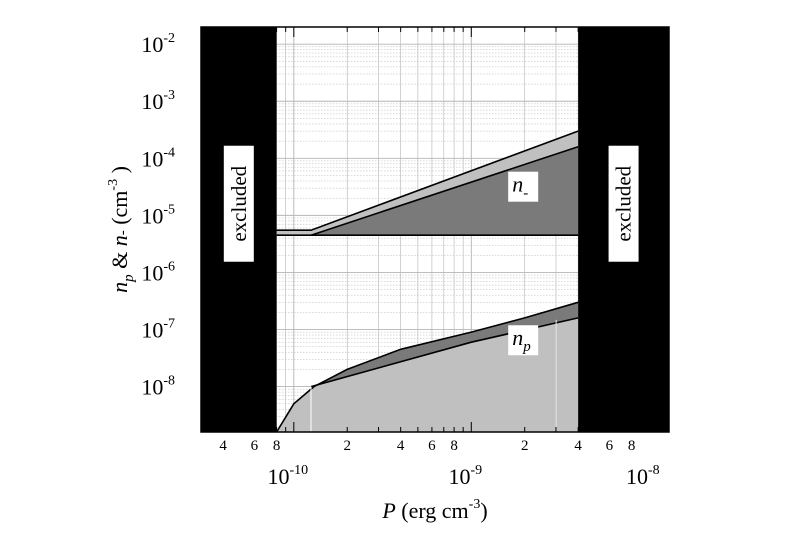 This screenshot has height=533, width=800. I want to click on n-minus-upper-curve, so click(427, 180).